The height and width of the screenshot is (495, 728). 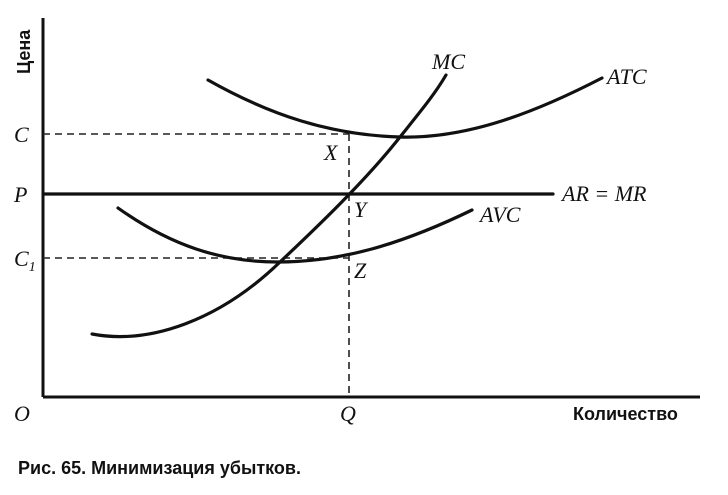 What do you see at coordinates (295, 235) in the screenshot?
I see `avc-curve` at bounding box center [295, 235].